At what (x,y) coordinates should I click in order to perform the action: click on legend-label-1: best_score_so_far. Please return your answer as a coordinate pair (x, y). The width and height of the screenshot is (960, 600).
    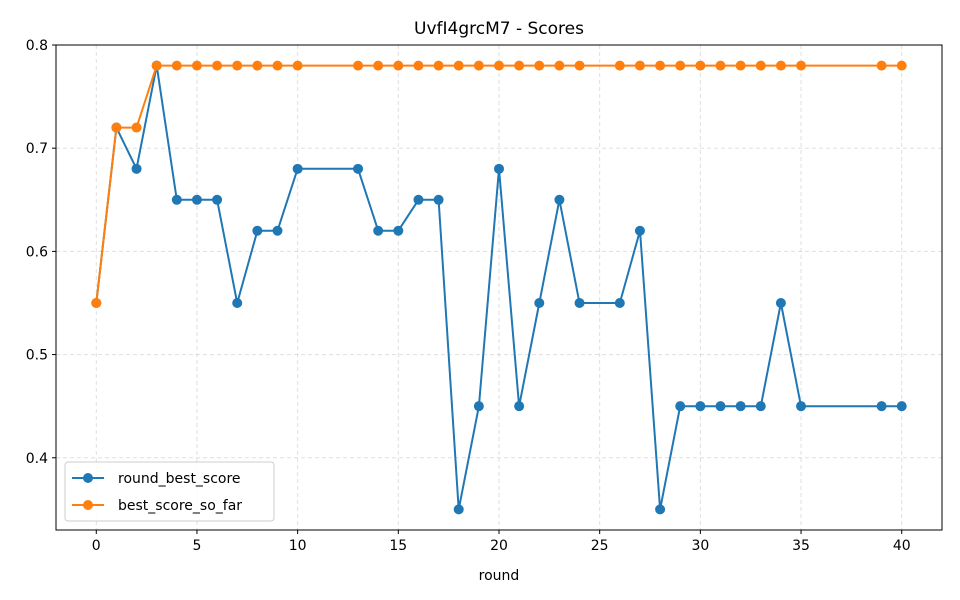
    Looking at the image, I should click on (180, 506).